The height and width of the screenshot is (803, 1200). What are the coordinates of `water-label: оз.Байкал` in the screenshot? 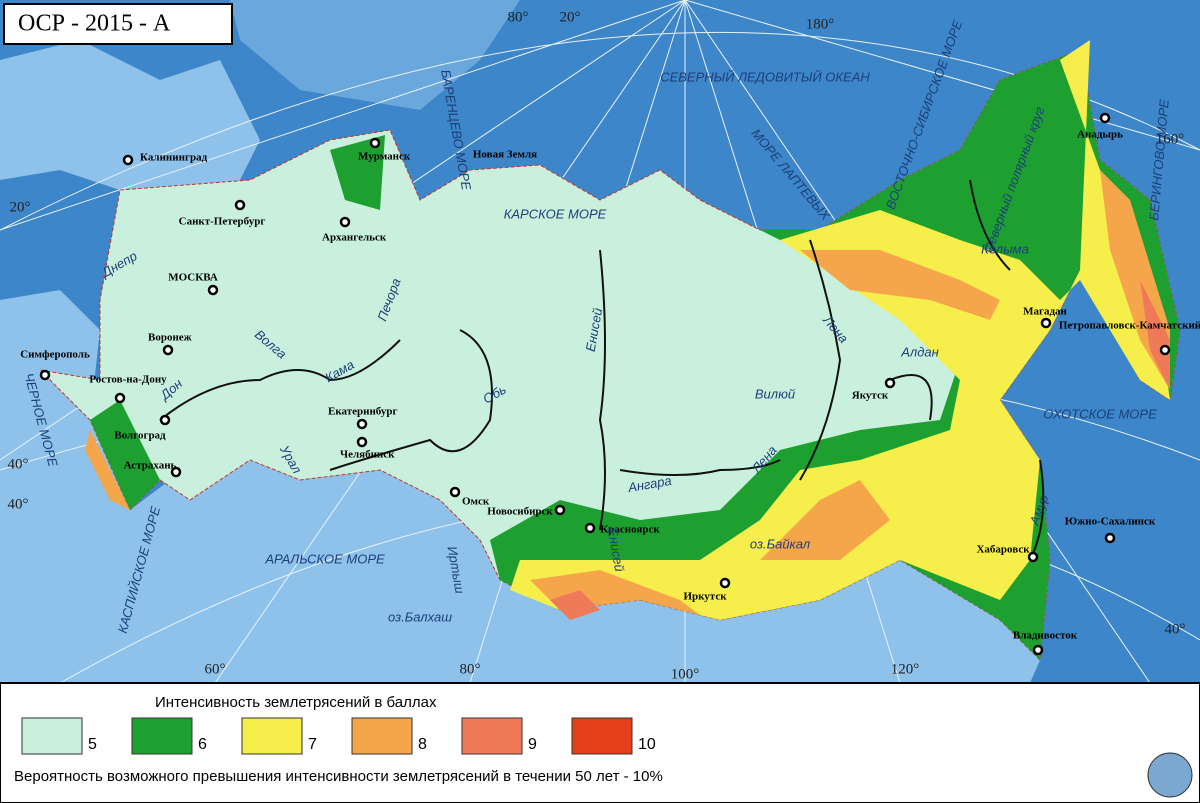 It's located at (780, 543).